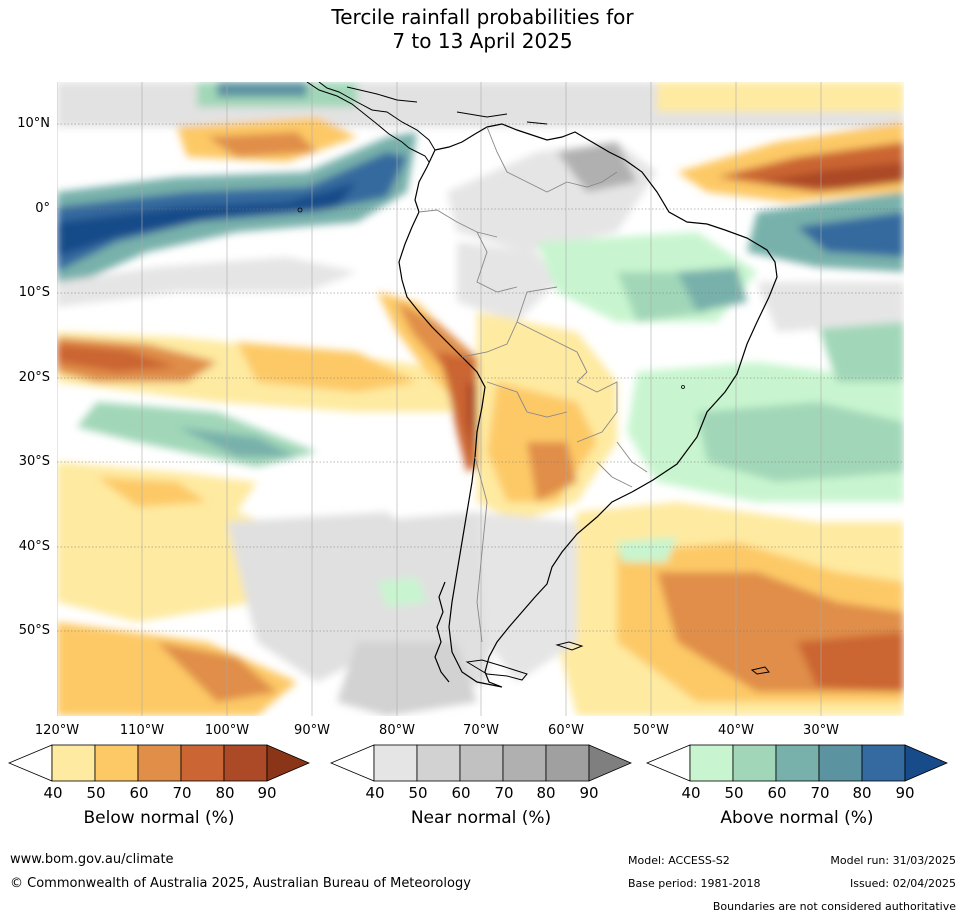  What do you see at coordinates (30, 763) in the screenshot?
I see `below-colorbar-under-triangle` at bounding box center [30, 763].